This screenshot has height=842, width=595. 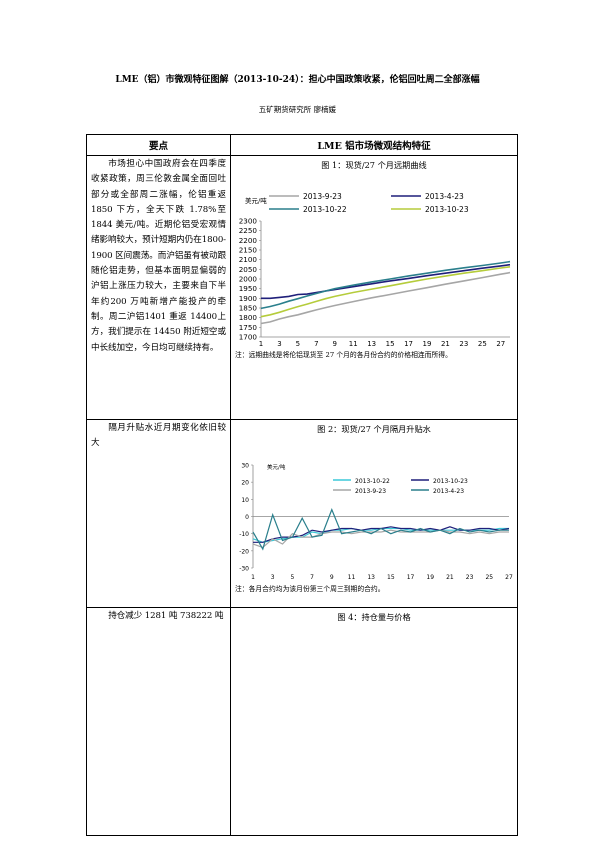 What do you see at coordinates (248, 259) in the screenshot?
I see `y-tick-label: 2100` at bounding box center [248, 259].